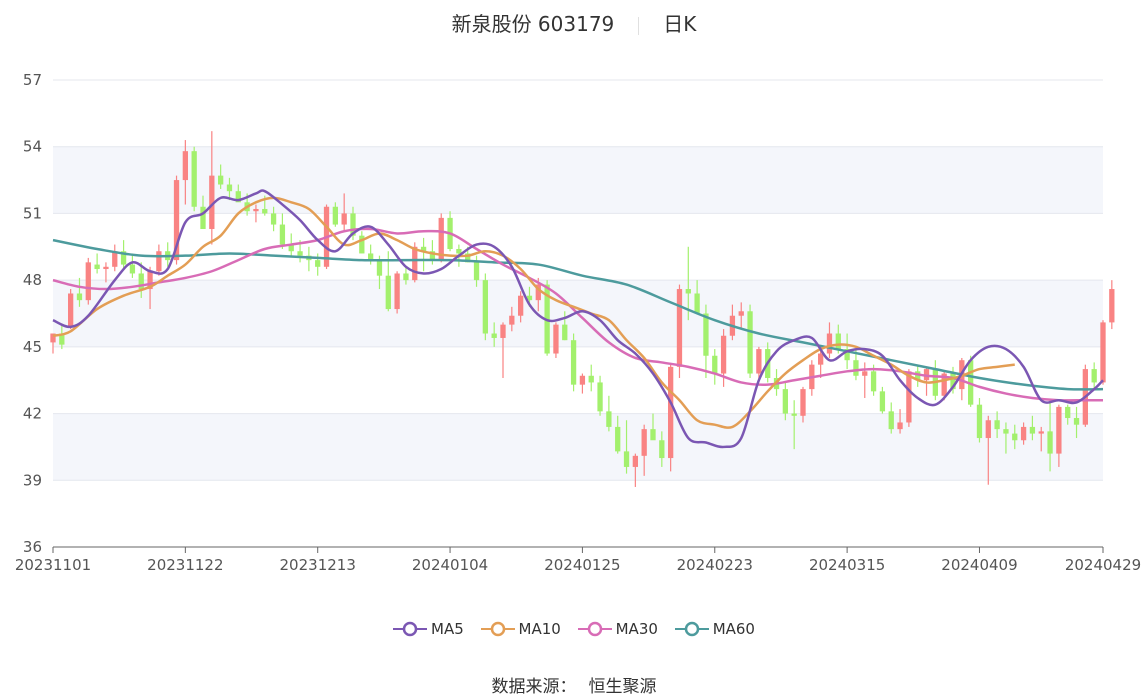 This screenshot has width=1148, height=699. I want to click on chart-title: 新泉股份 603179, so click(533, 24).